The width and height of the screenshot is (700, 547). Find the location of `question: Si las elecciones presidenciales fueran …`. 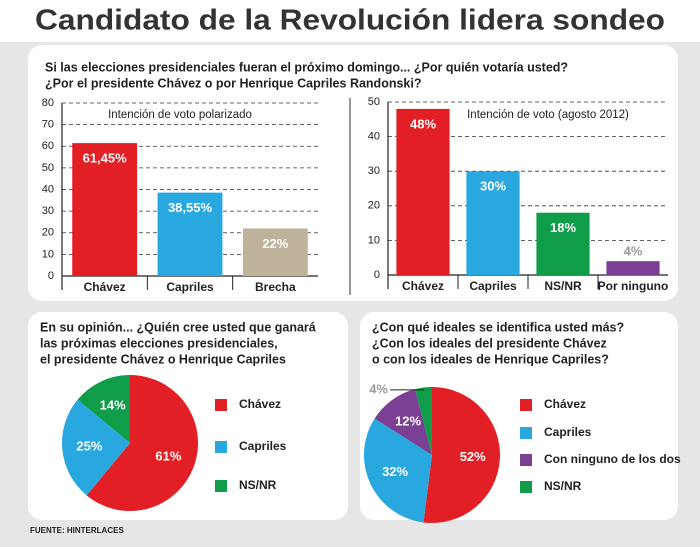

question: Si las elecciones presidenciales fueran … is located at coordinates (306, 67).